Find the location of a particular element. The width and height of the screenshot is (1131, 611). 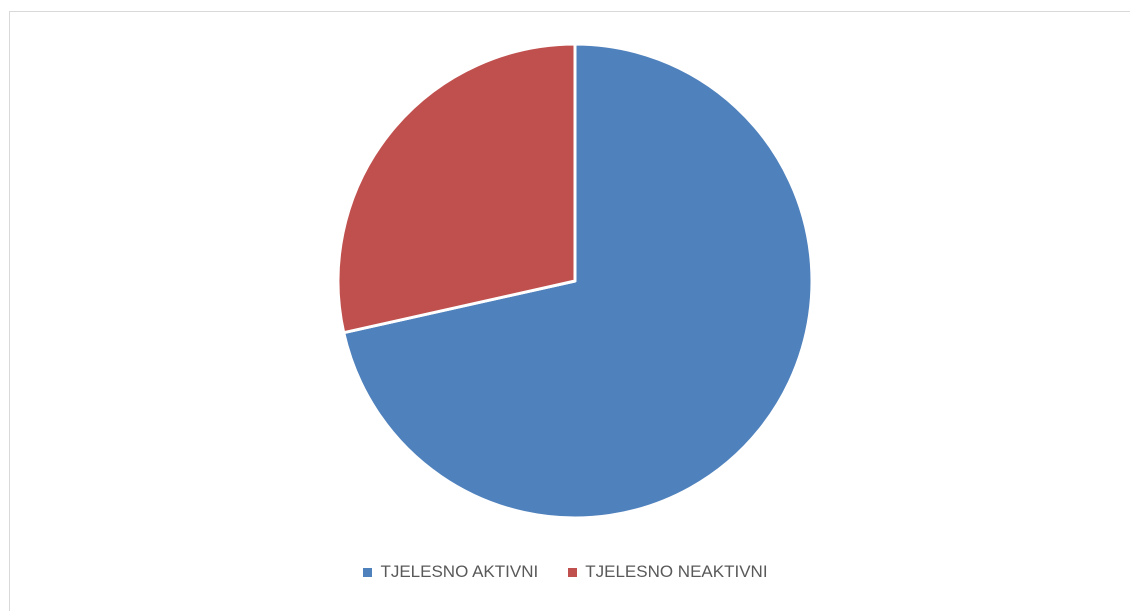

legend-item-neaktivni: TJELESNO NEAKTIVNI is located at coordinates (668, 572).